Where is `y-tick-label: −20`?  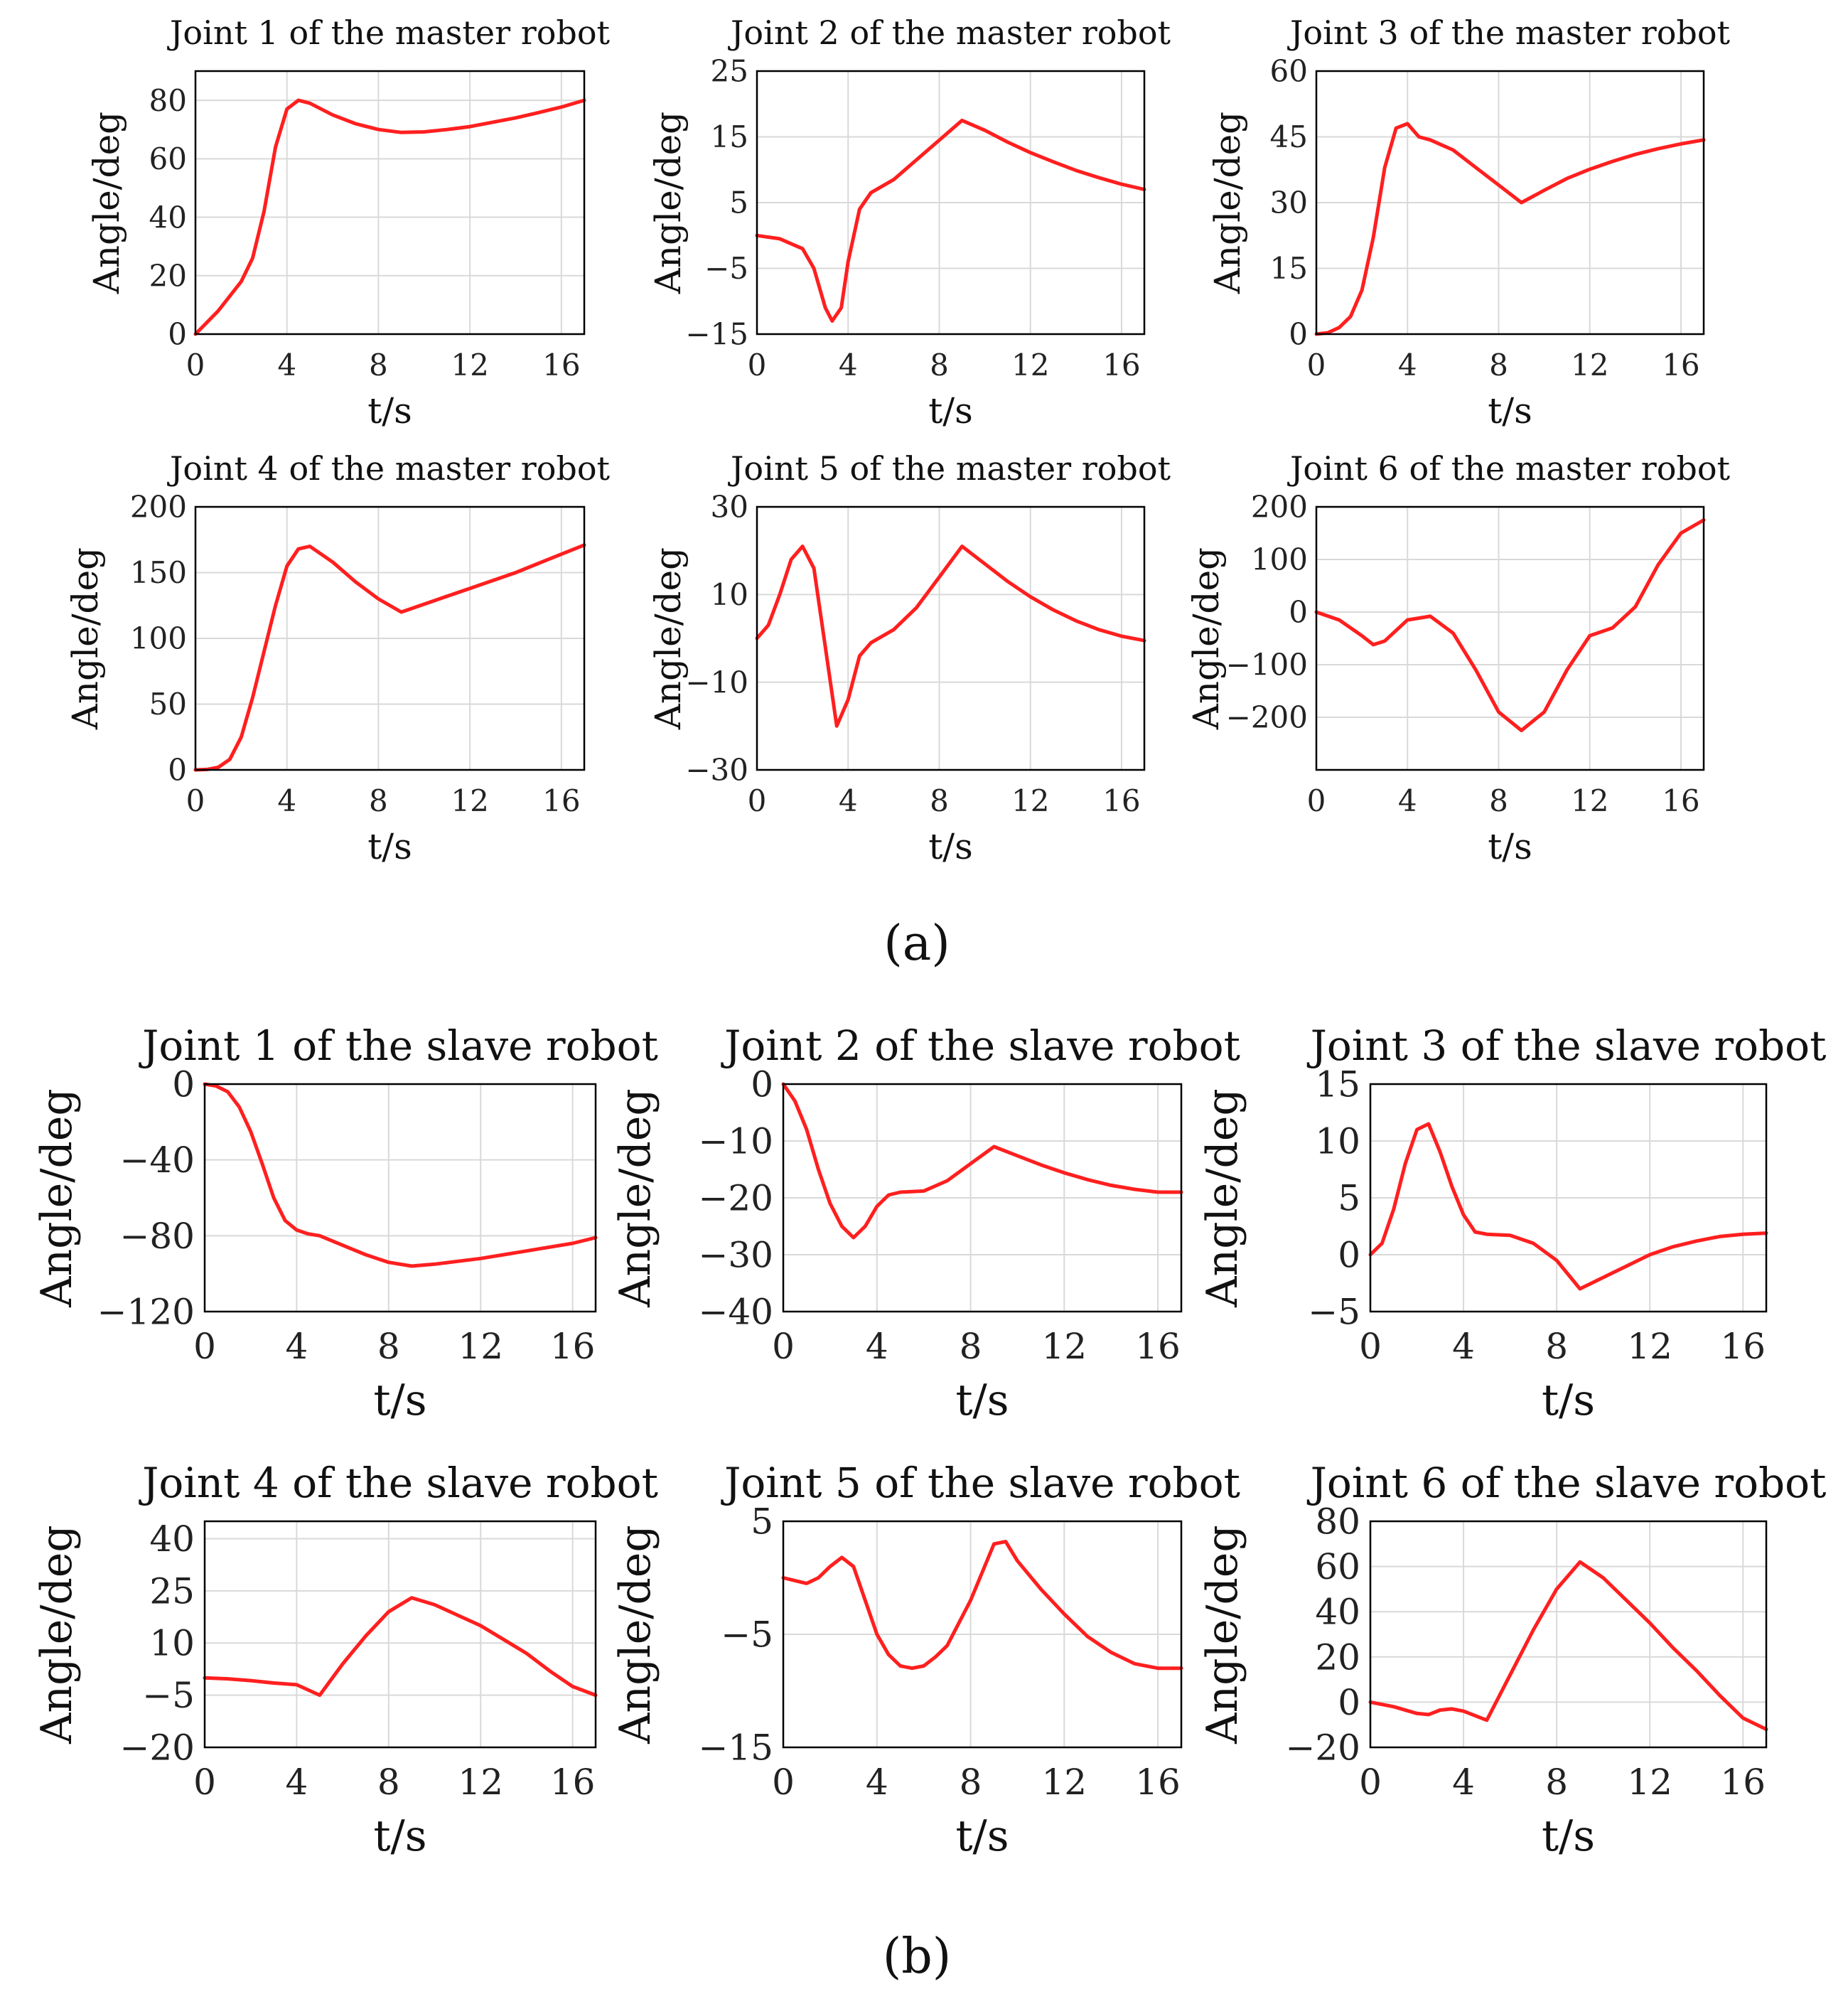 y-tick-label: −20 is located at coordinates (1322, 1748).